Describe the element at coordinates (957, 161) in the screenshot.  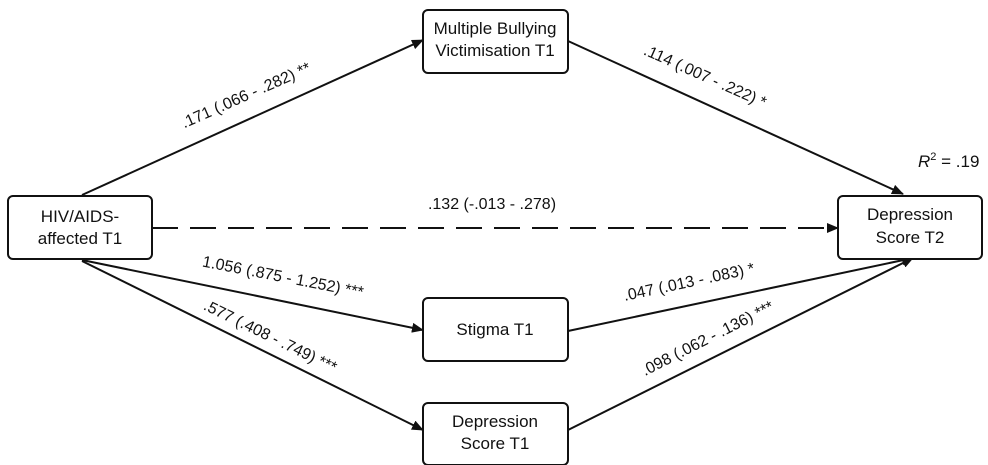
I see `r-squared-value: = .19` at that location.